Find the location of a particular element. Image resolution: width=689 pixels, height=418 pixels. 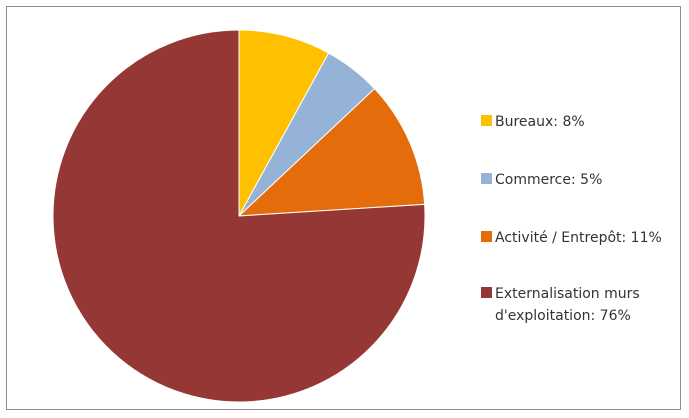

legend-item-externalisation: Externalisation murs d'exploitation: 76% is located at coordinates (560, 305).